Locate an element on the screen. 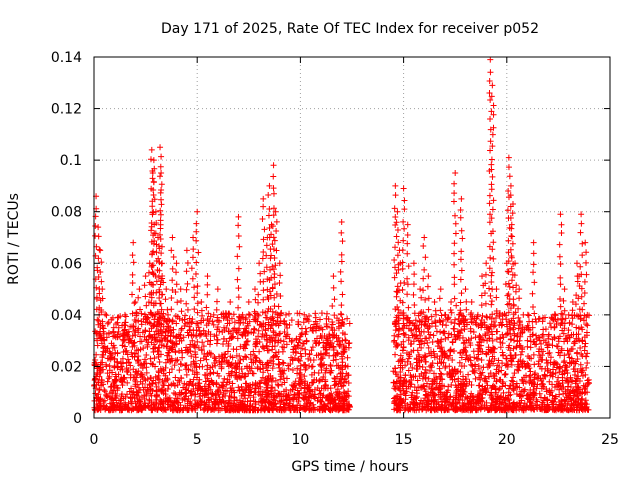  x-tick-label: 0 is located at coordinates (94, 440).